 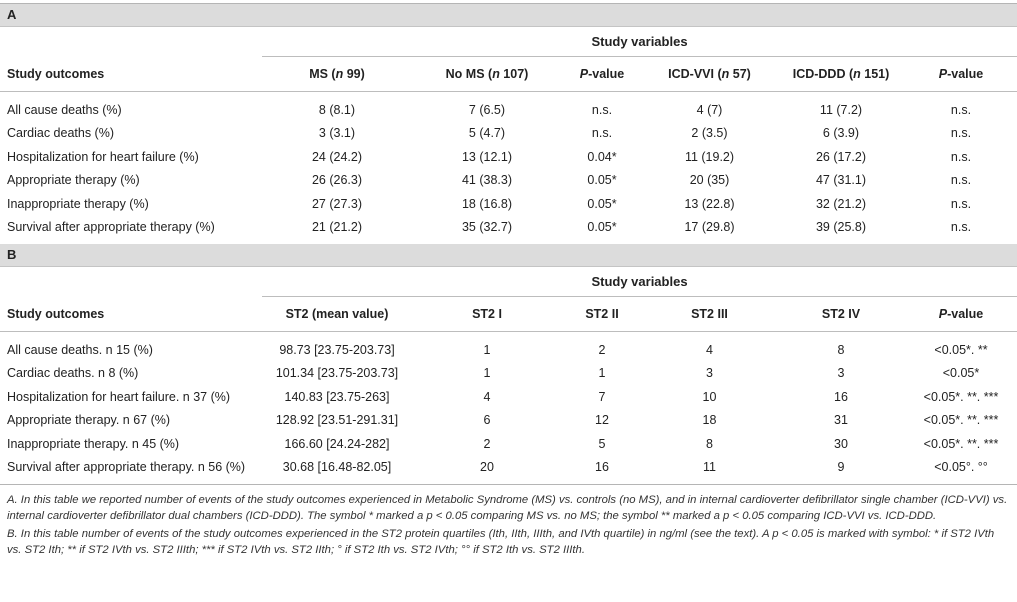 I want to click on table-b-header-st2-ii: ST2 II, so click(x=602, y=314).